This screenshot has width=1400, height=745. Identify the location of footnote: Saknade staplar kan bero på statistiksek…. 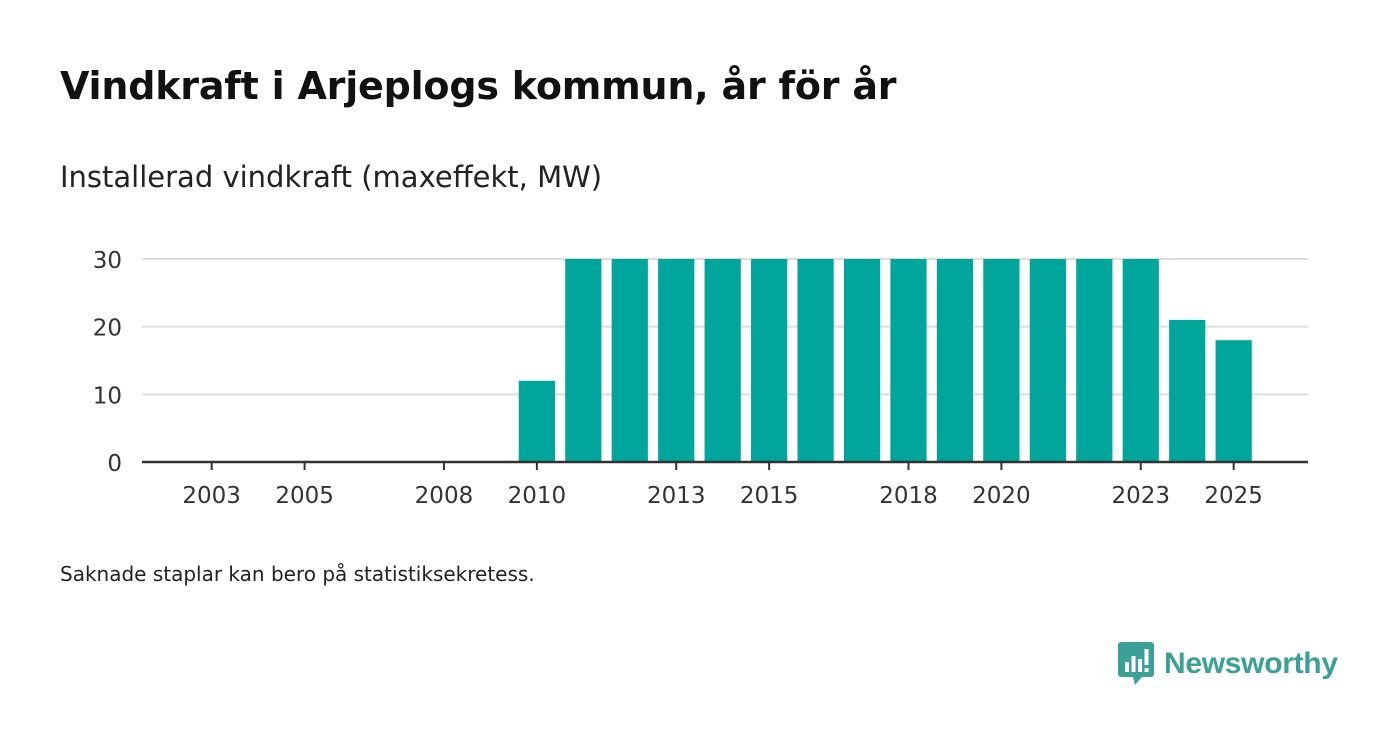
(297, 574).